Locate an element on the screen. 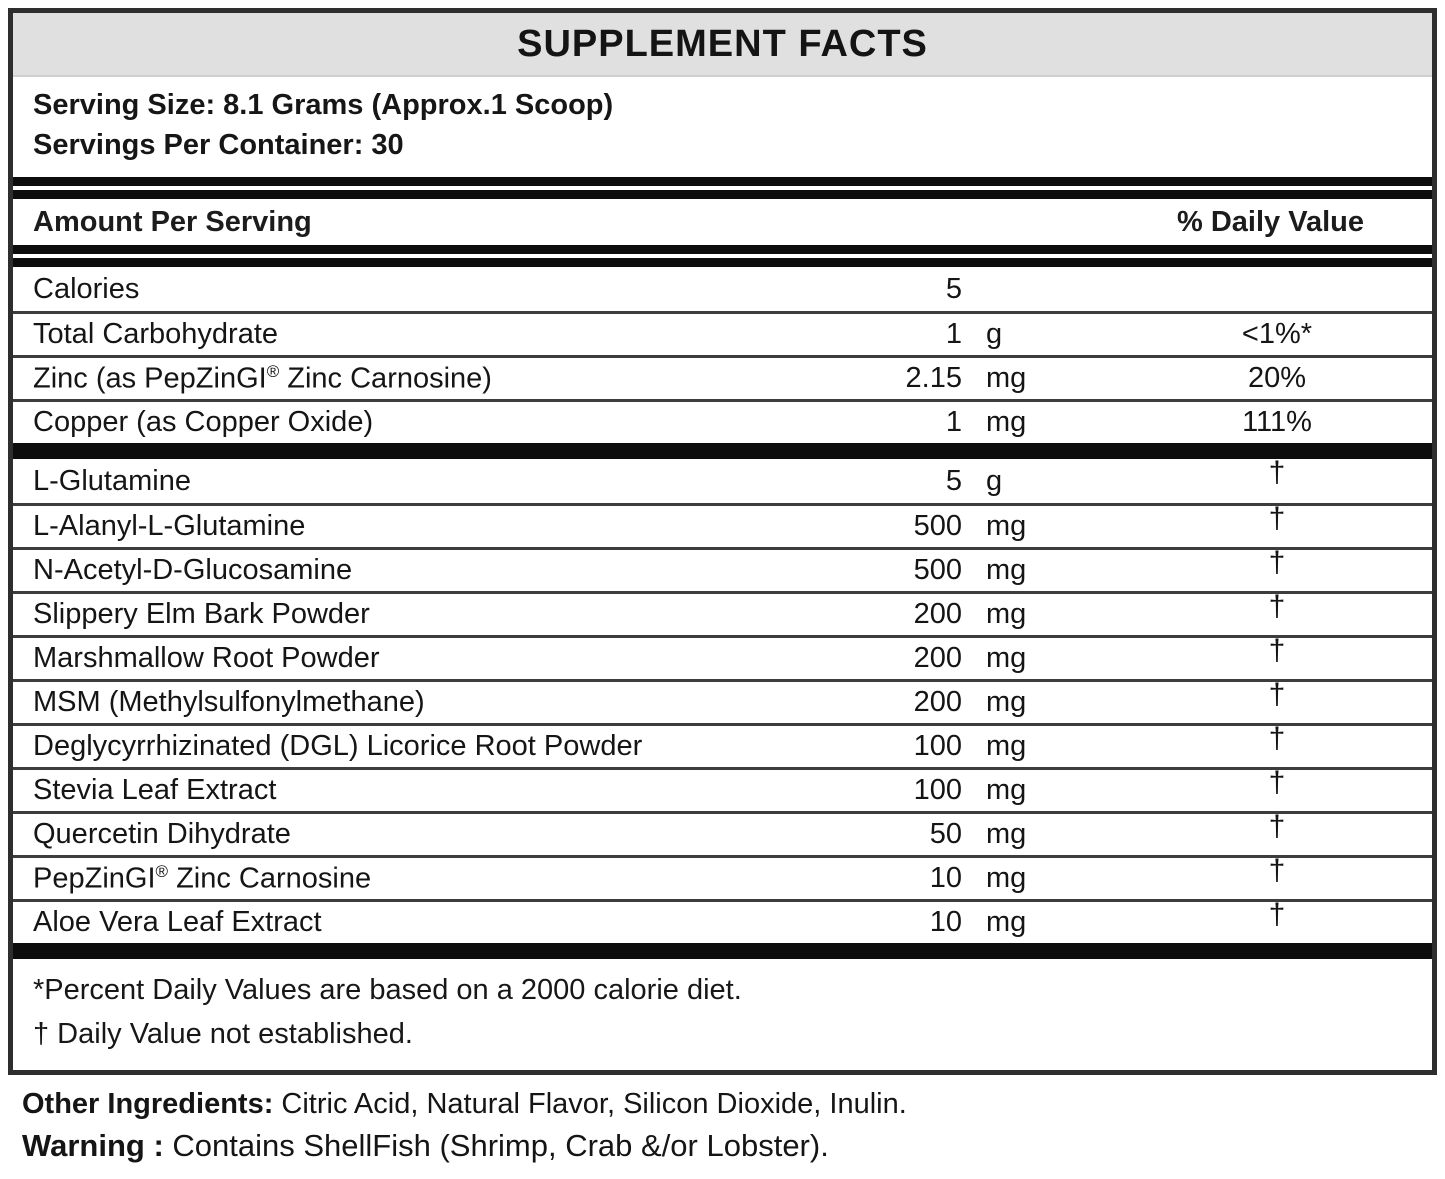  nutrient-name: Quercetin Dihydrate is located at coordinates (162, 834).